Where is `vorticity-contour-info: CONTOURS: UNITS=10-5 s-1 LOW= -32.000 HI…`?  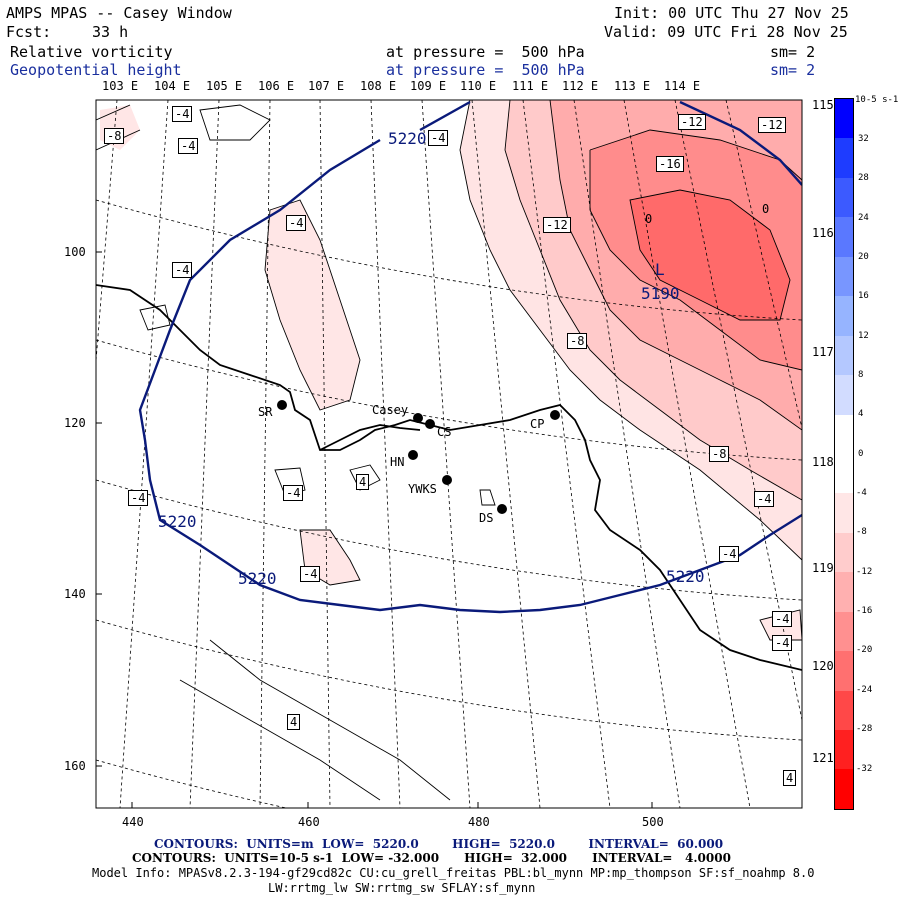 vorticity-contour-info: CONTOURS: UNITS=10-5 s-1 LOW= -32.000 HI… is located at coordinates (431, 858).